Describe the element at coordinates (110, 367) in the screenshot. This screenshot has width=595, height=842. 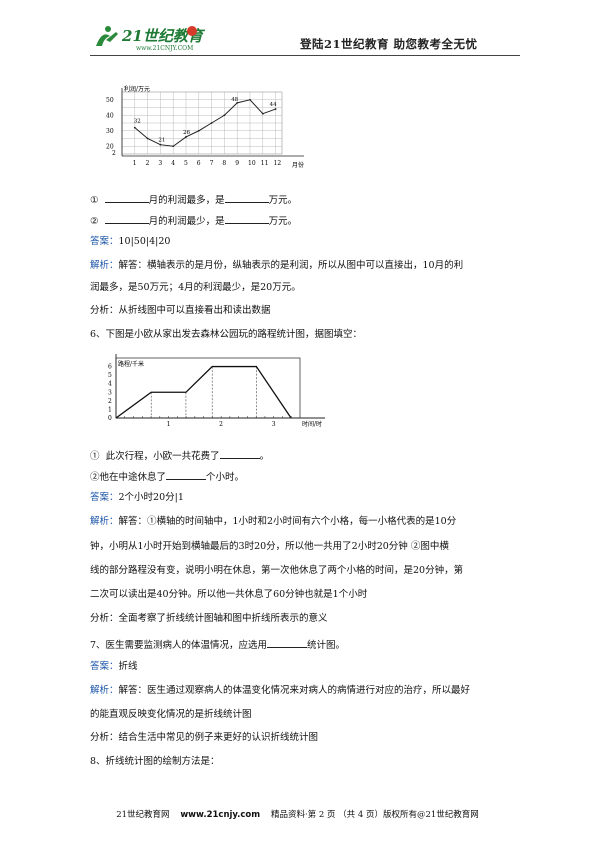
I see `y-tick-label: 6` at that location.